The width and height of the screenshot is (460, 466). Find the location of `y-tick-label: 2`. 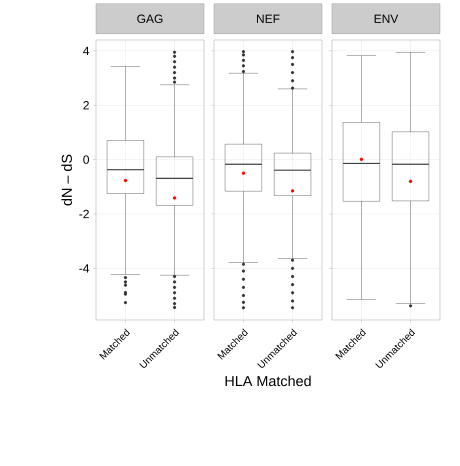

y-tick-label: 2 is located at coordinates (86, 105).